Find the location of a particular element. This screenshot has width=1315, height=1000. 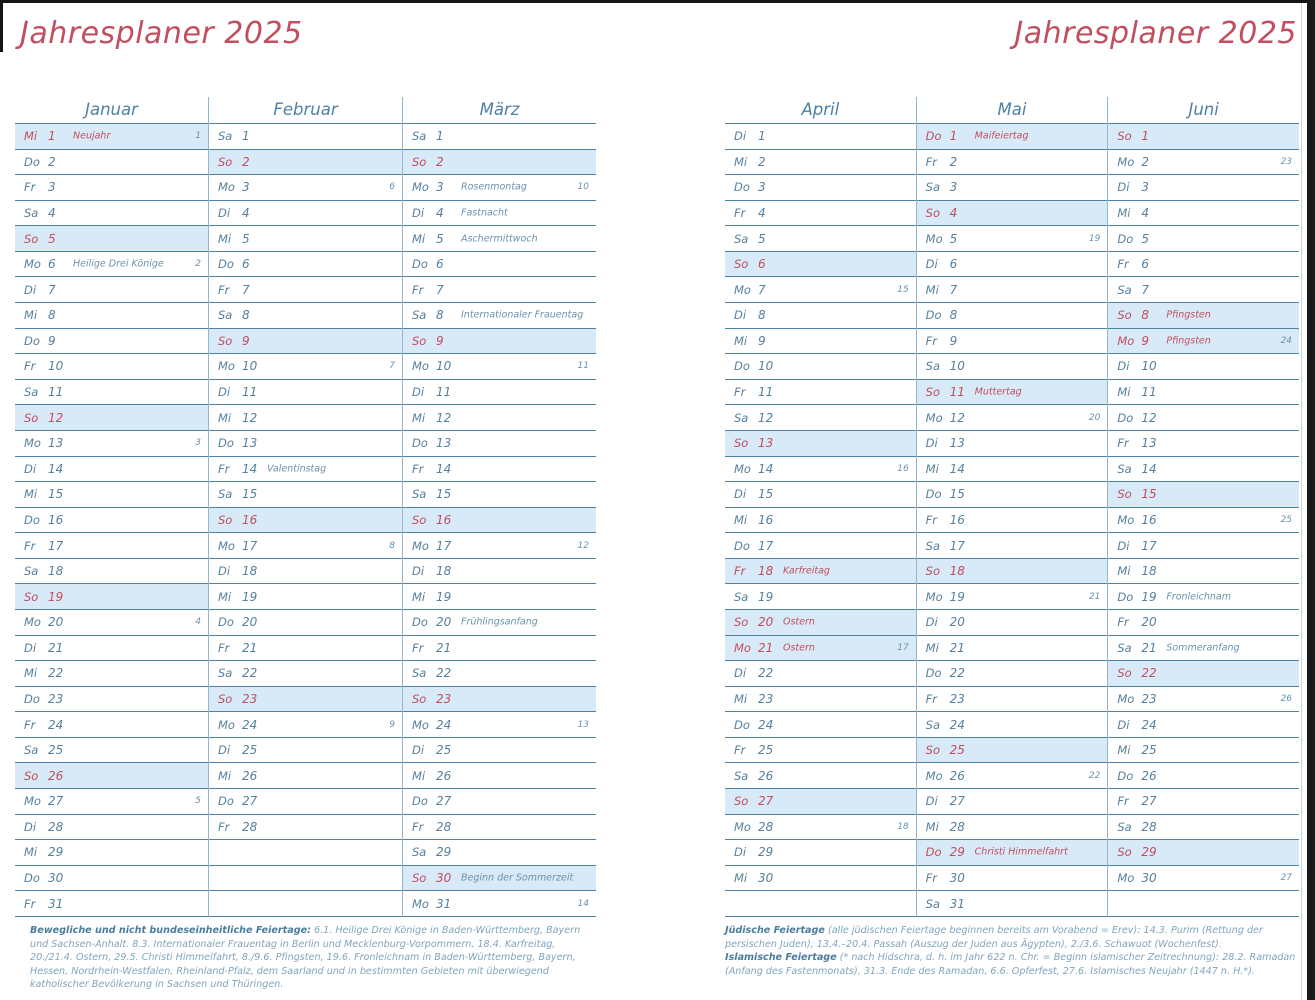

photo-frame-left is located at coordinates (1, 26).